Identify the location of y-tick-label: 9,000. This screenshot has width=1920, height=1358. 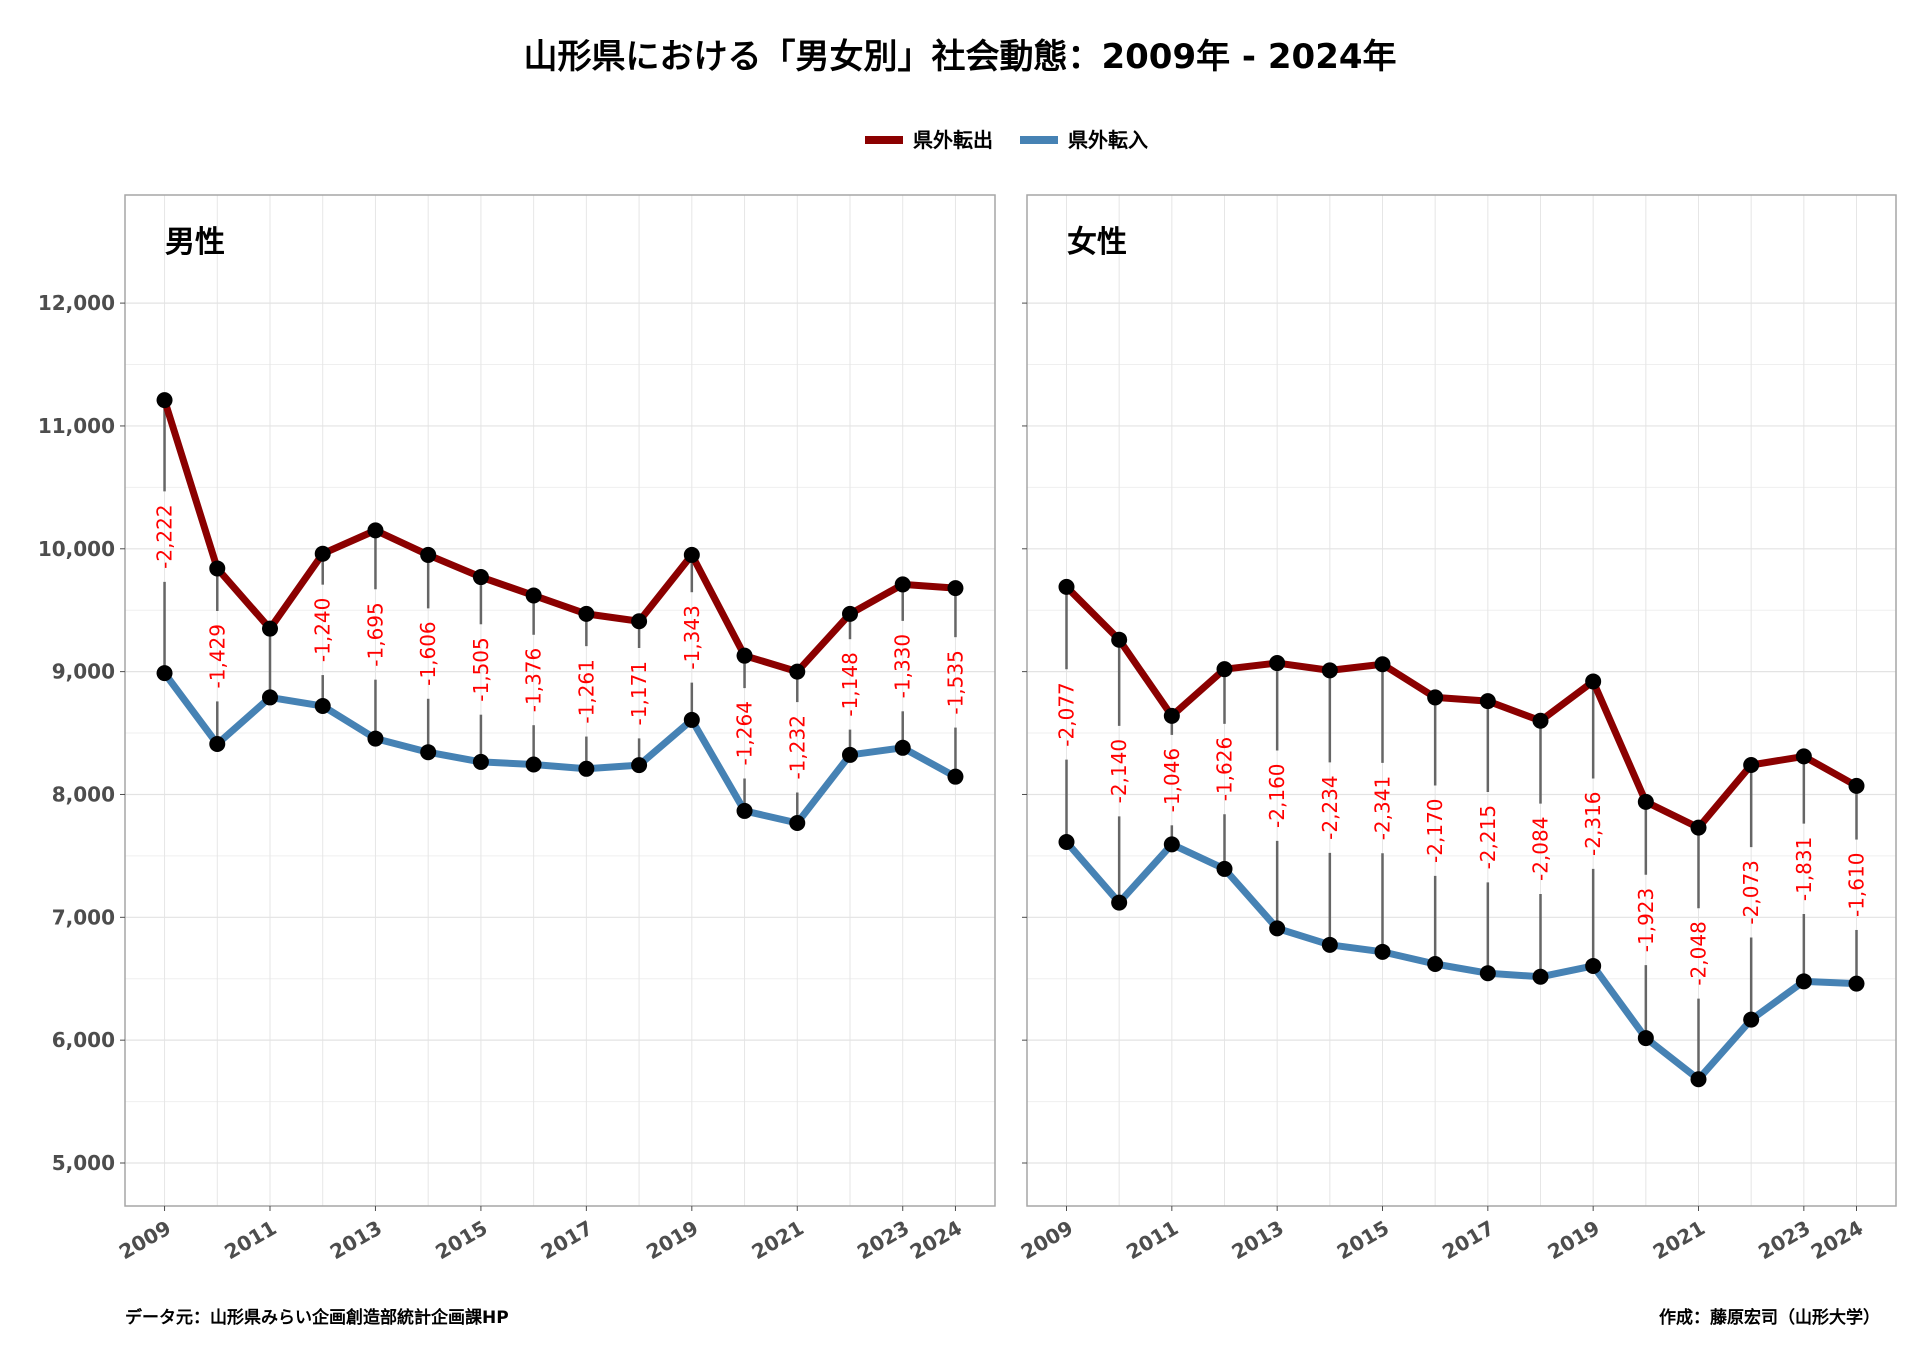
(83, 672).